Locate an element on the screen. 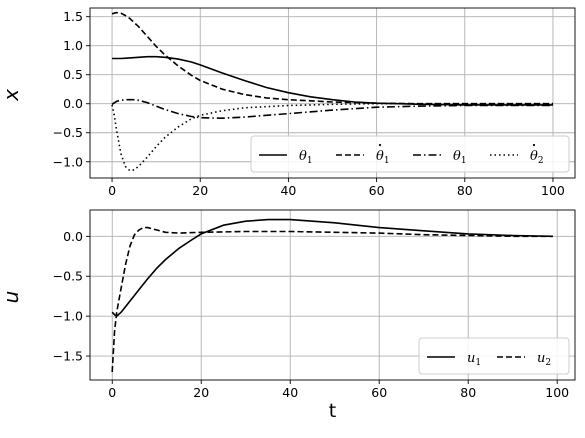 The height and width of the screenshot is (438, 585). legend: θ1 θ1 θ1 θ2 is located at coordinates (410, 154).